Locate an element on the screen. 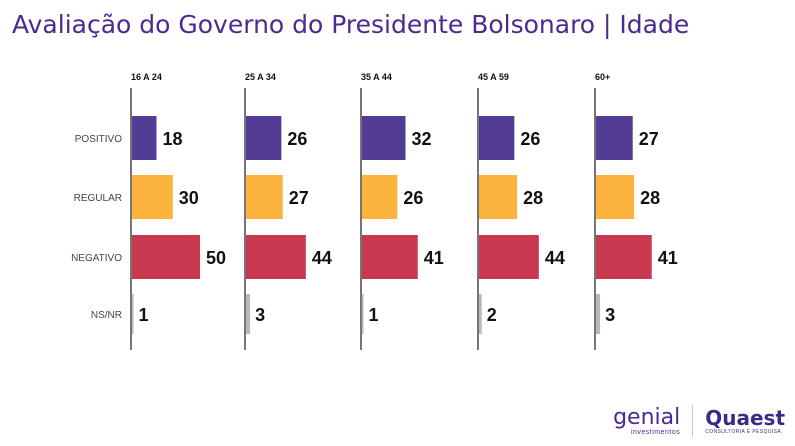 Image resolution: width=795 pixels, height=446 pixels. category-label: NEGATIVO is located at coordinates (96, 258).